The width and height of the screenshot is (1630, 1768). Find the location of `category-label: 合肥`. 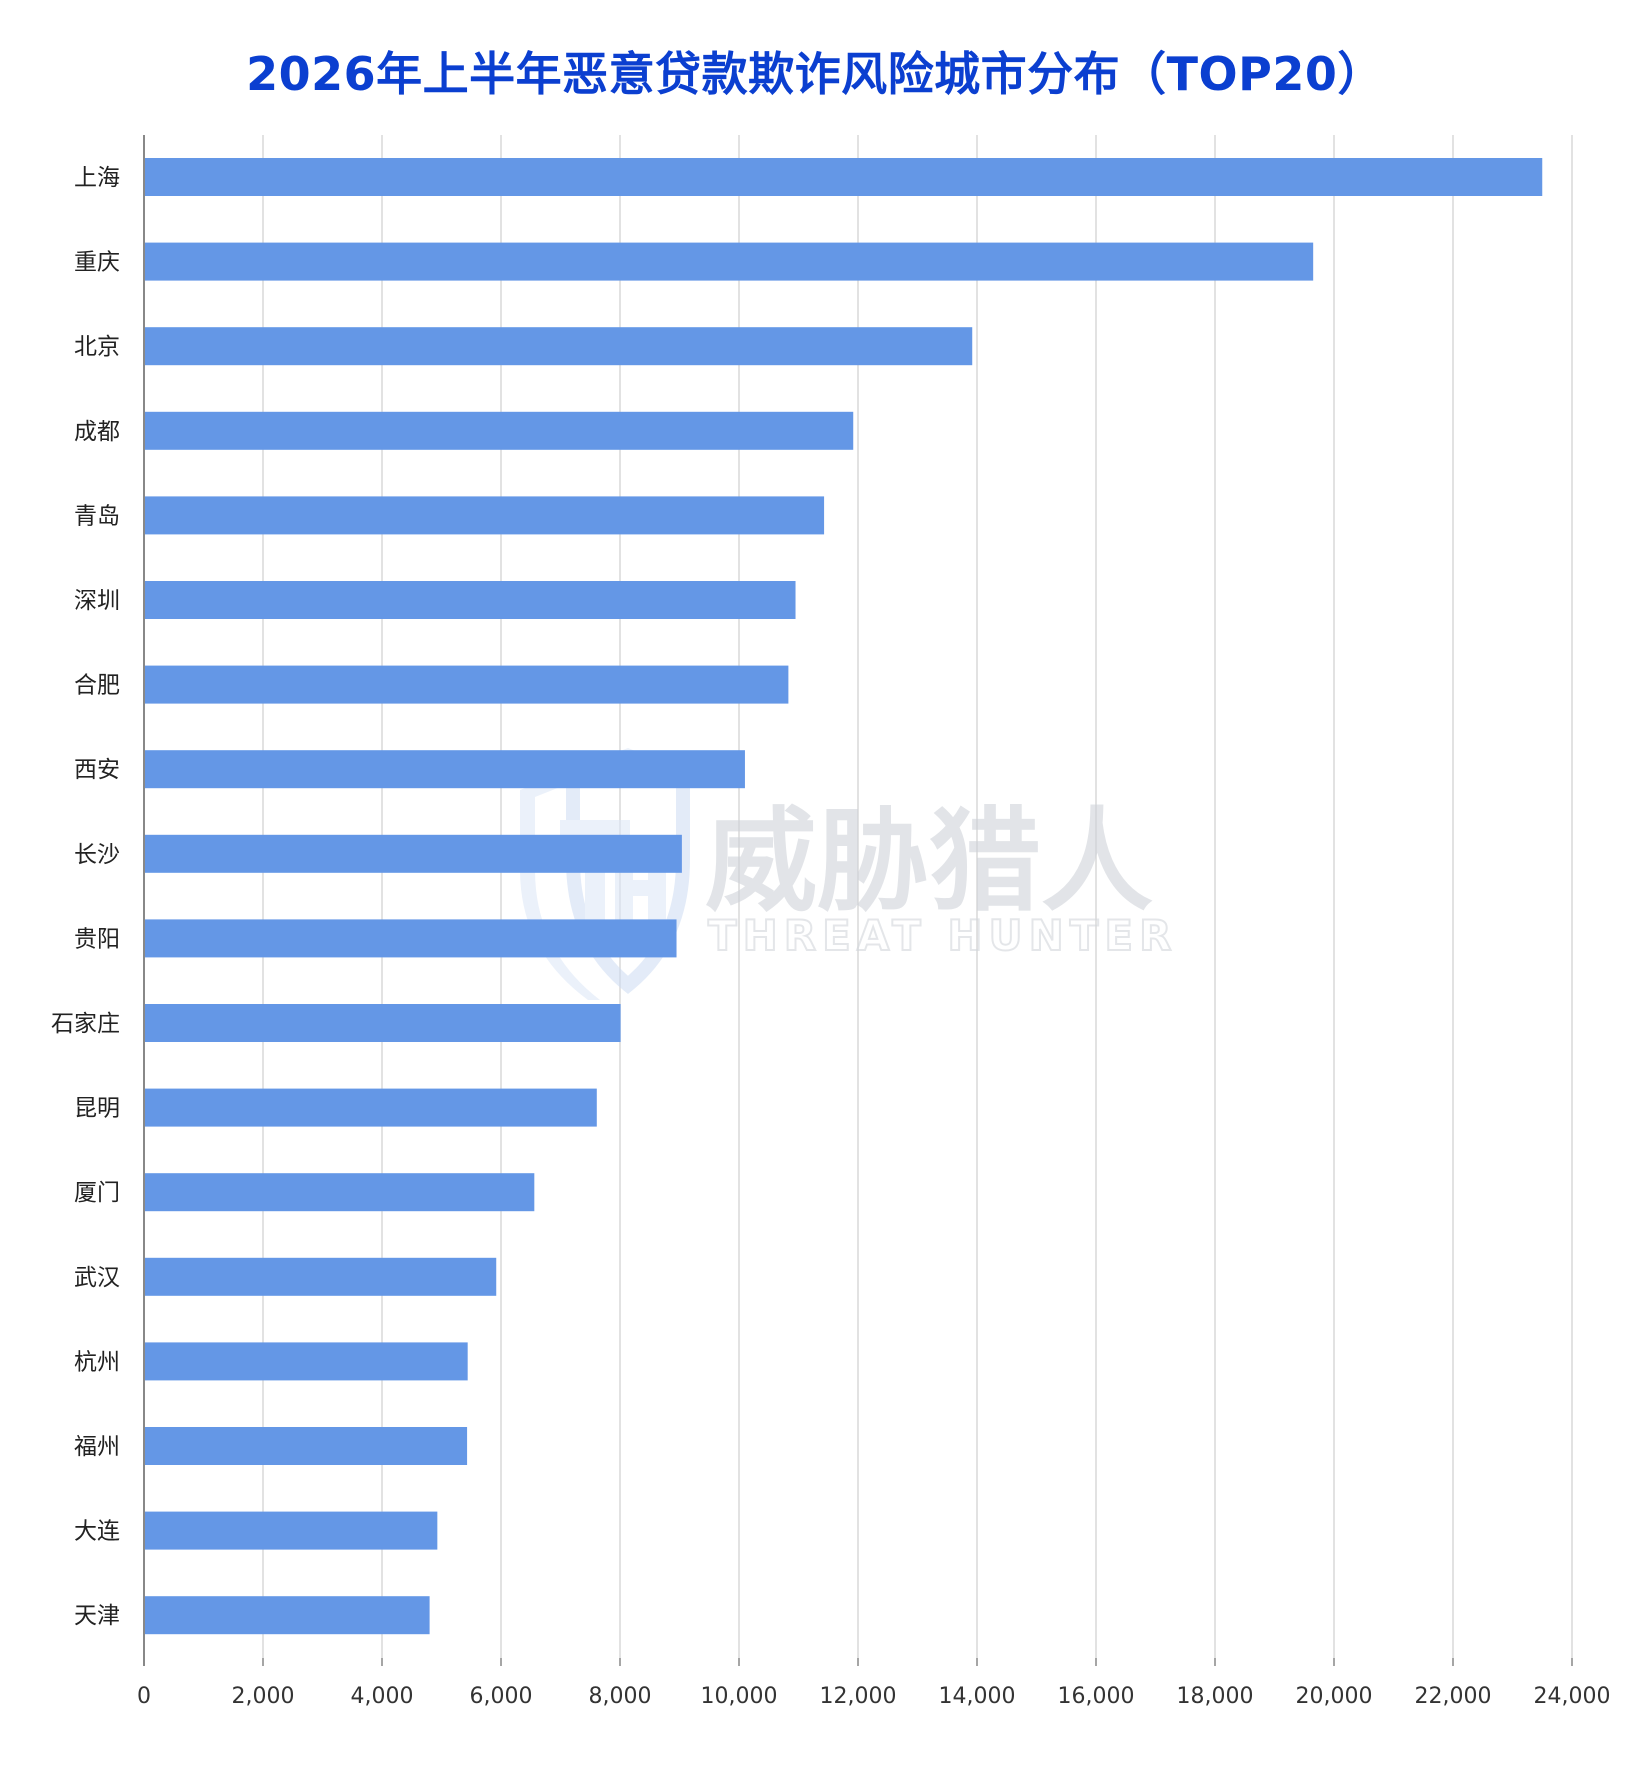

category-label: 合肥 is located at coordinates (97, 686).